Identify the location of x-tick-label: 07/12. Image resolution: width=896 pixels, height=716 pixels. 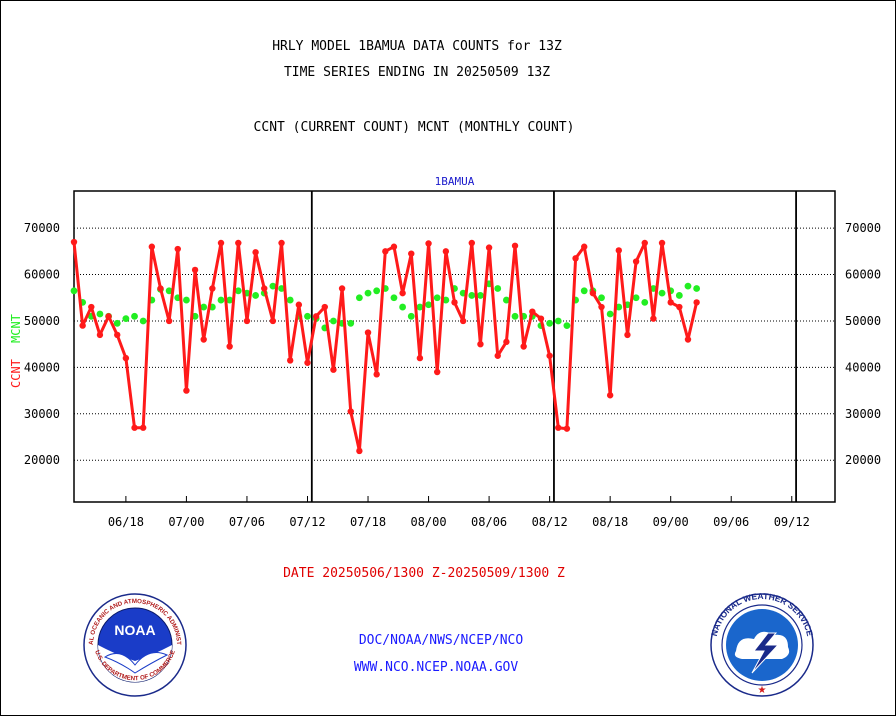
(307, 522).